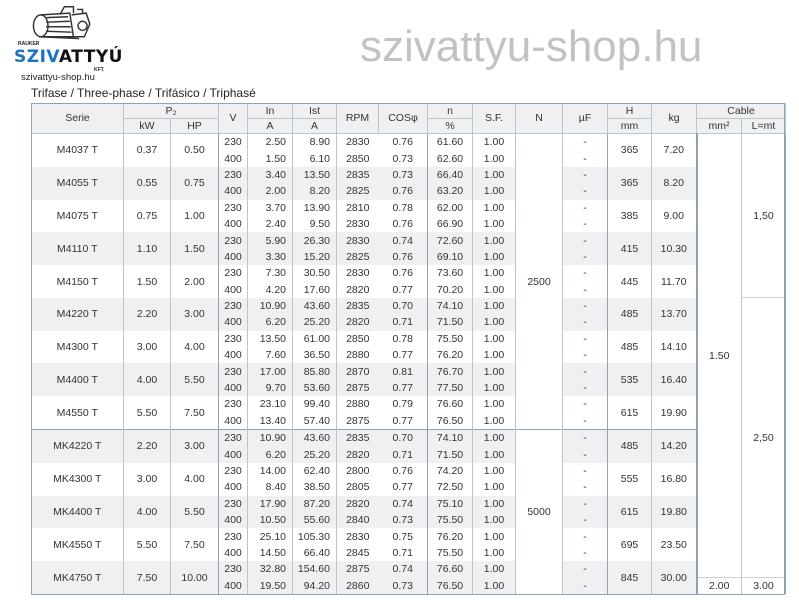 This screenshot has height=600, width=799. Describe the element at coordinates (450, 175) in the screenshot. I see `efficiency-cell: 66.40` at that location.